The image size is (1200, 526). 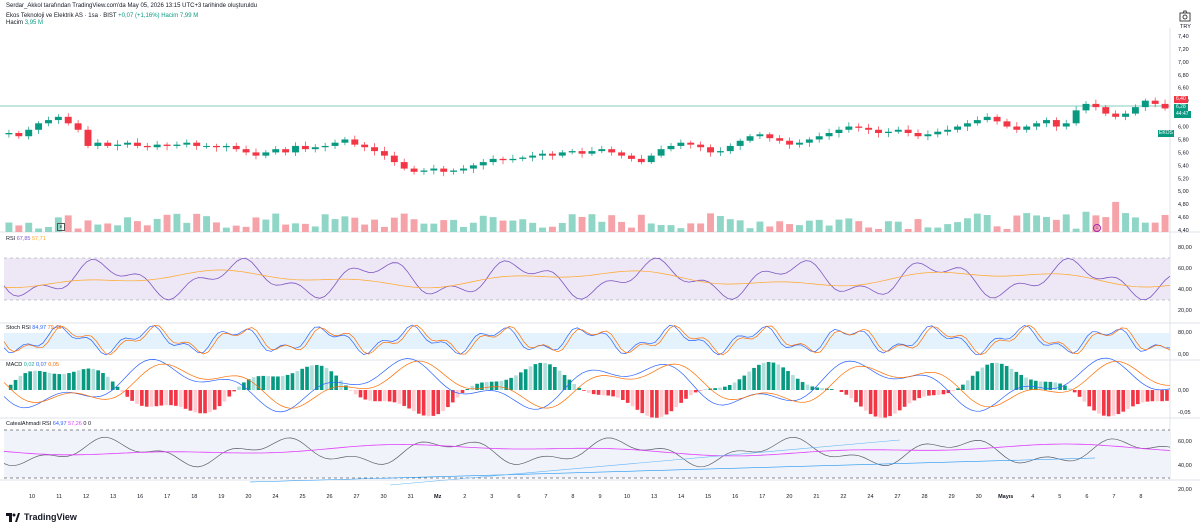 What do you see at coordinates (329, 497) in the screenshot?
I see `time-tick: 26` at bounding box center [329, 497].